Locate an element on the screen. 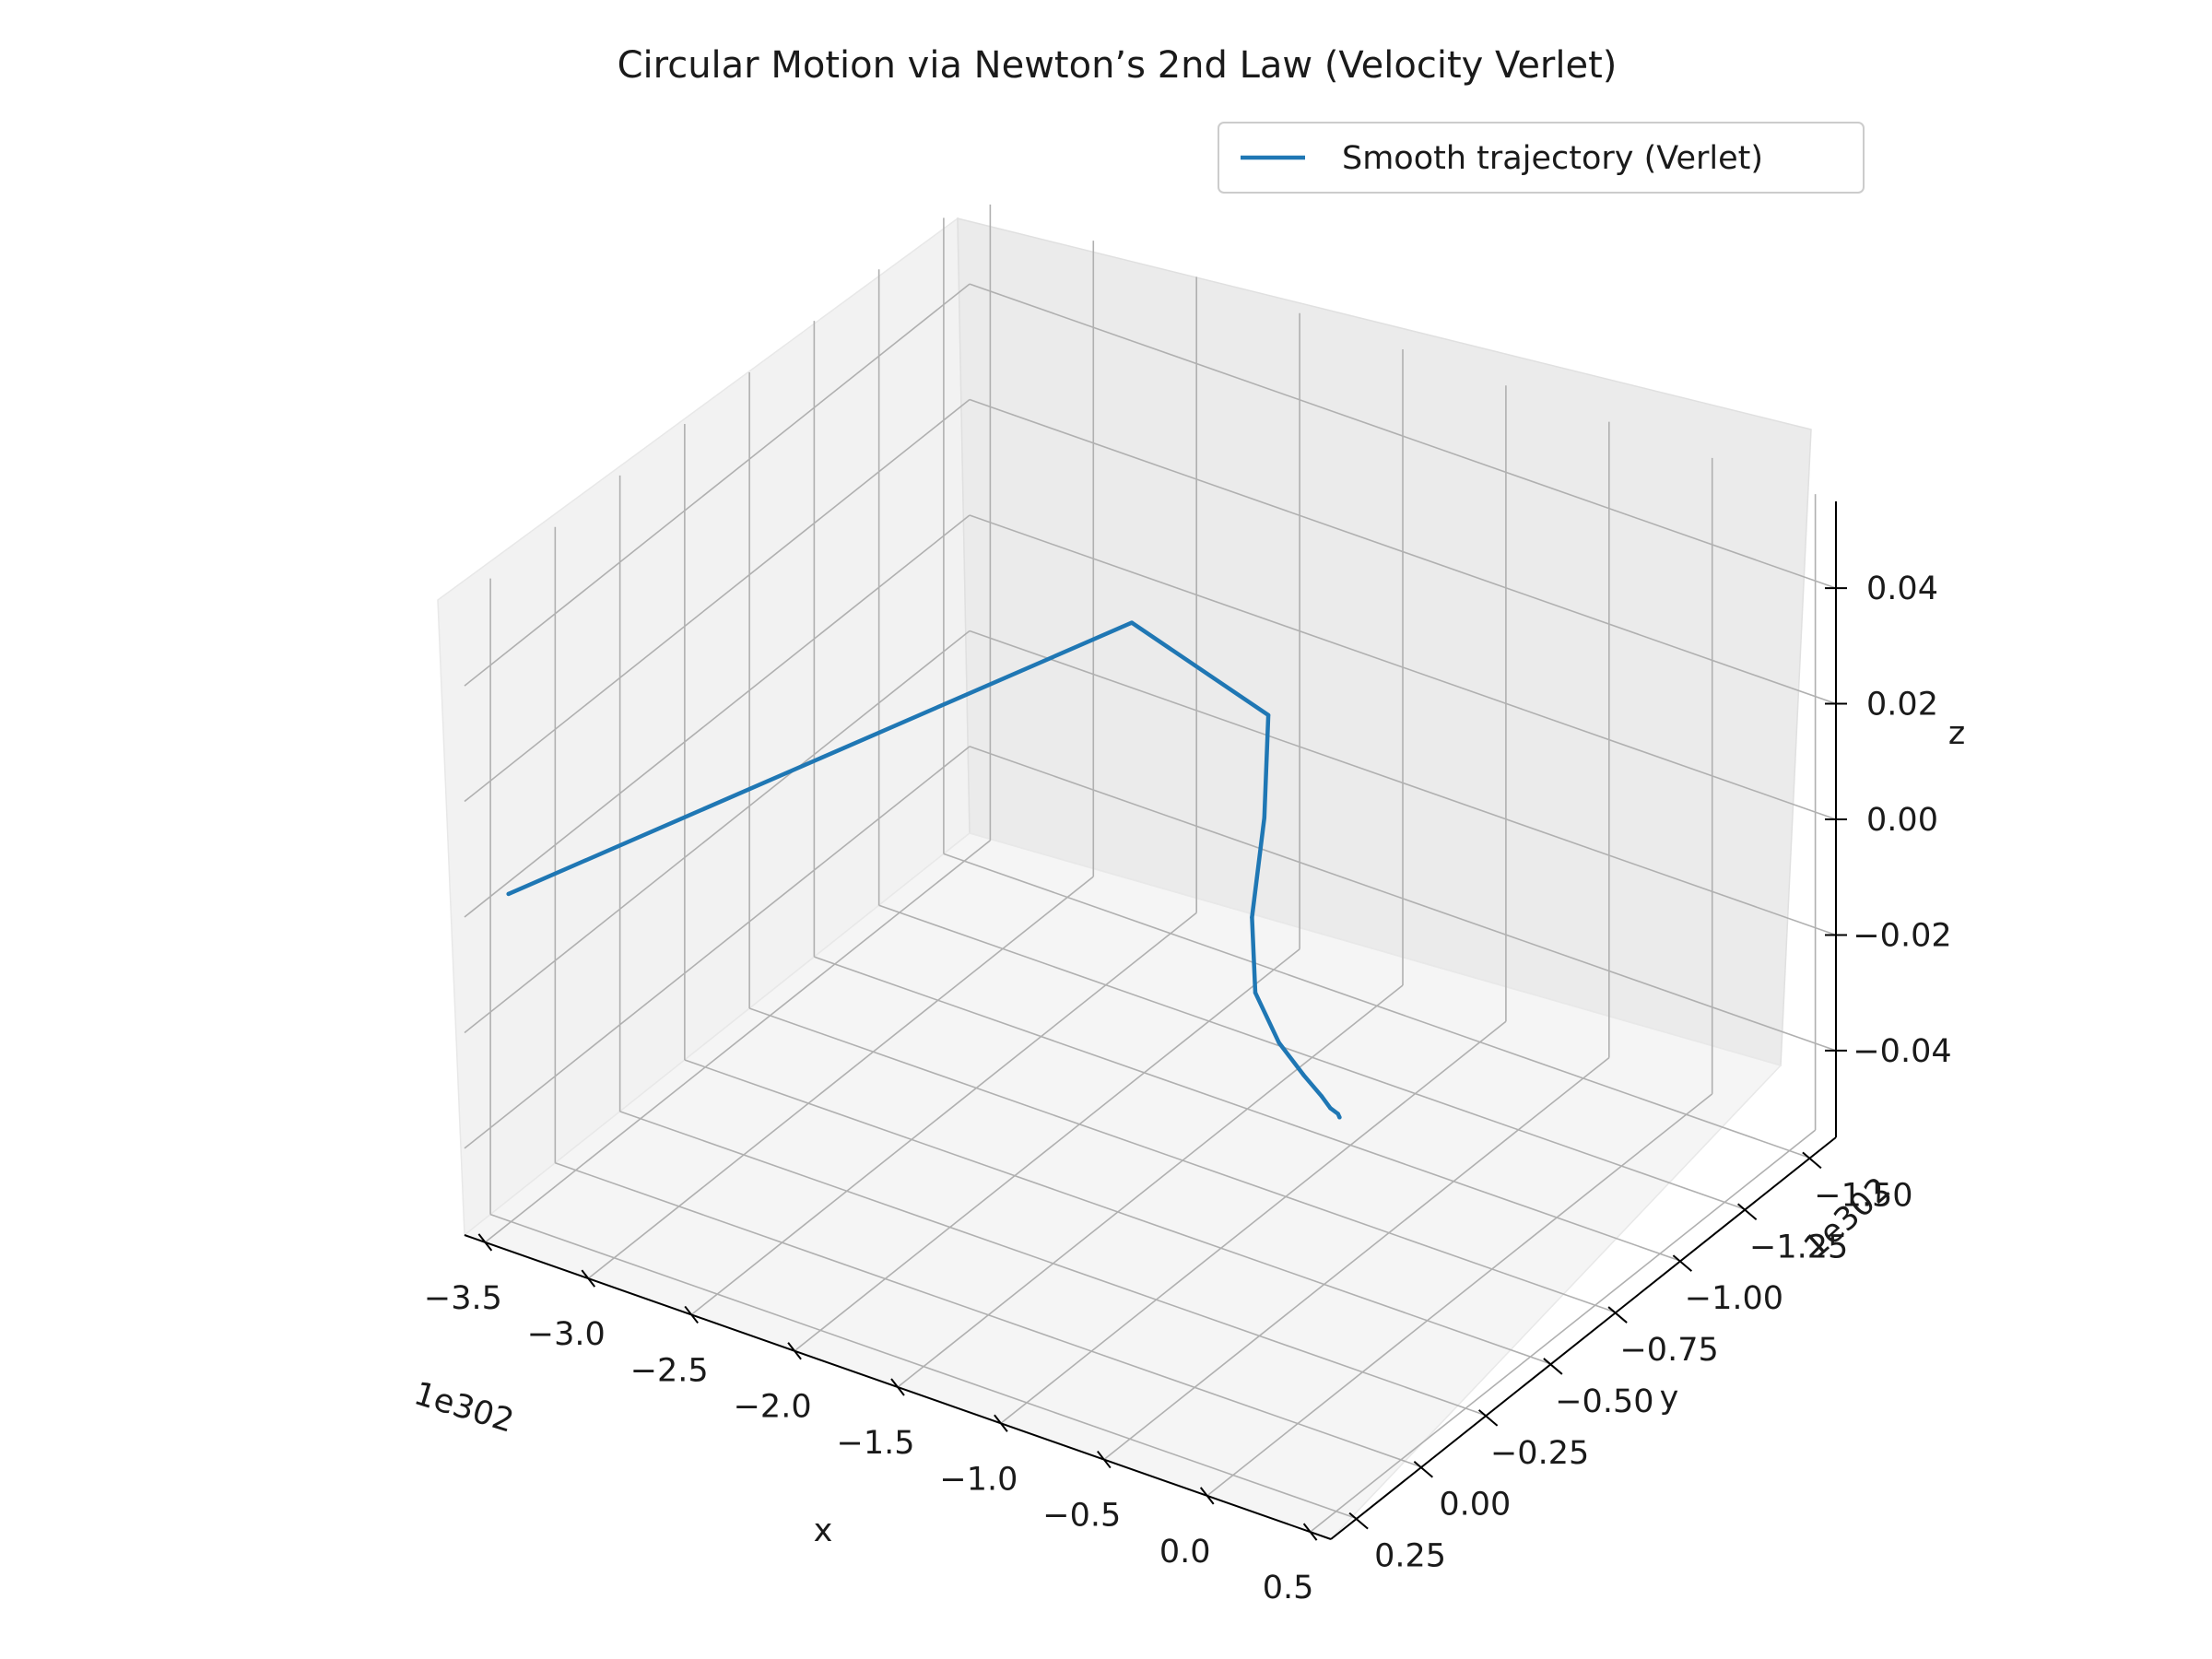 The width and height of the screenshot is (2212, 1659). y-axis-line is located at coordinates (1583, 1338).